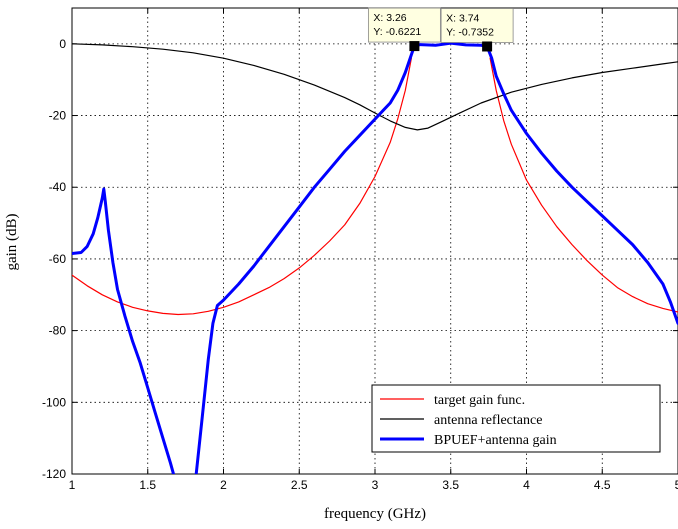 This screenshot has height=529, width=678. I want to click on datatip-1: X: 3.74 Y: -0.7352, so click(477, 30).